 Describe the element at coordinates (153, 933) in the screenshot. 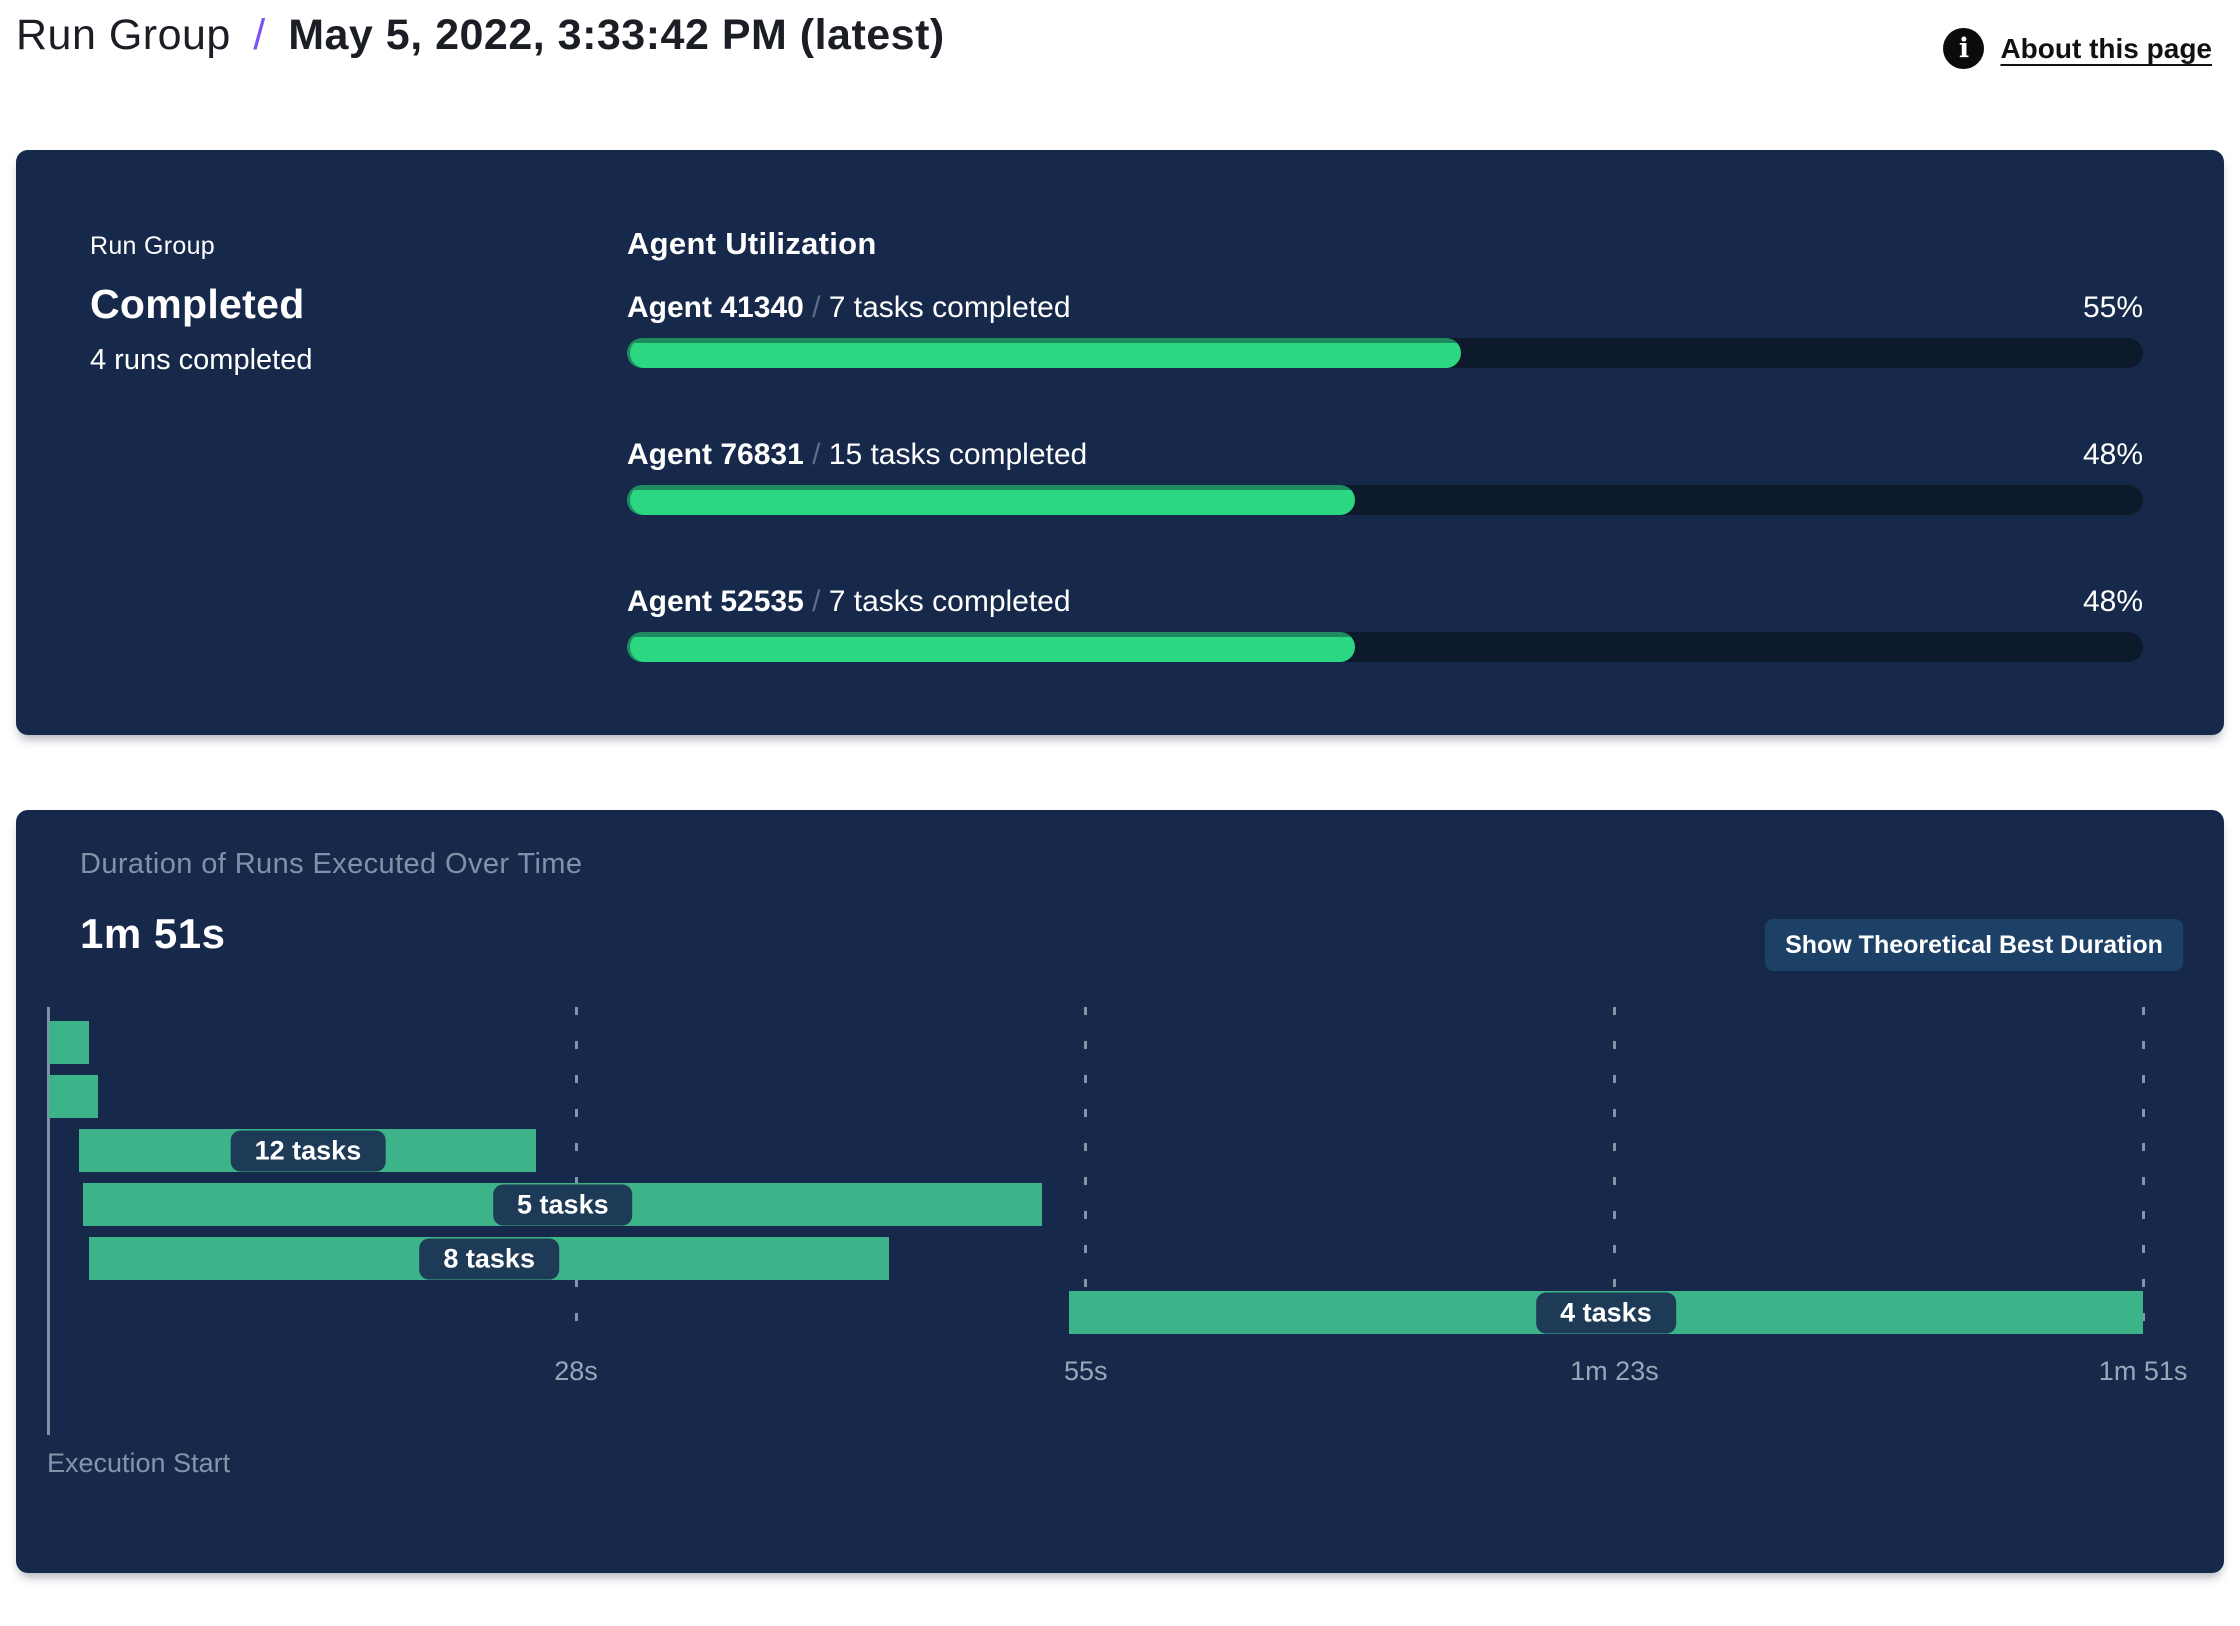

I see `total-duration-value: 1m 51s` at that location.